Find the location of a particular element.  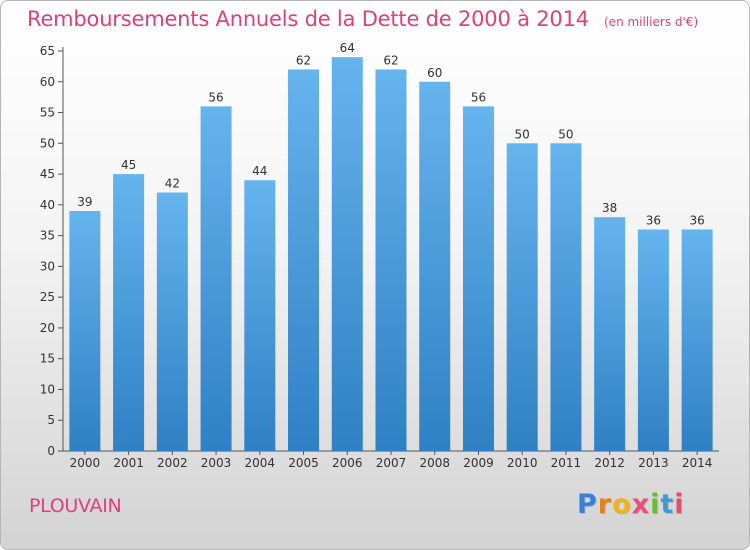

x-tick-label: 2007 is located at coordinates (391, 463).